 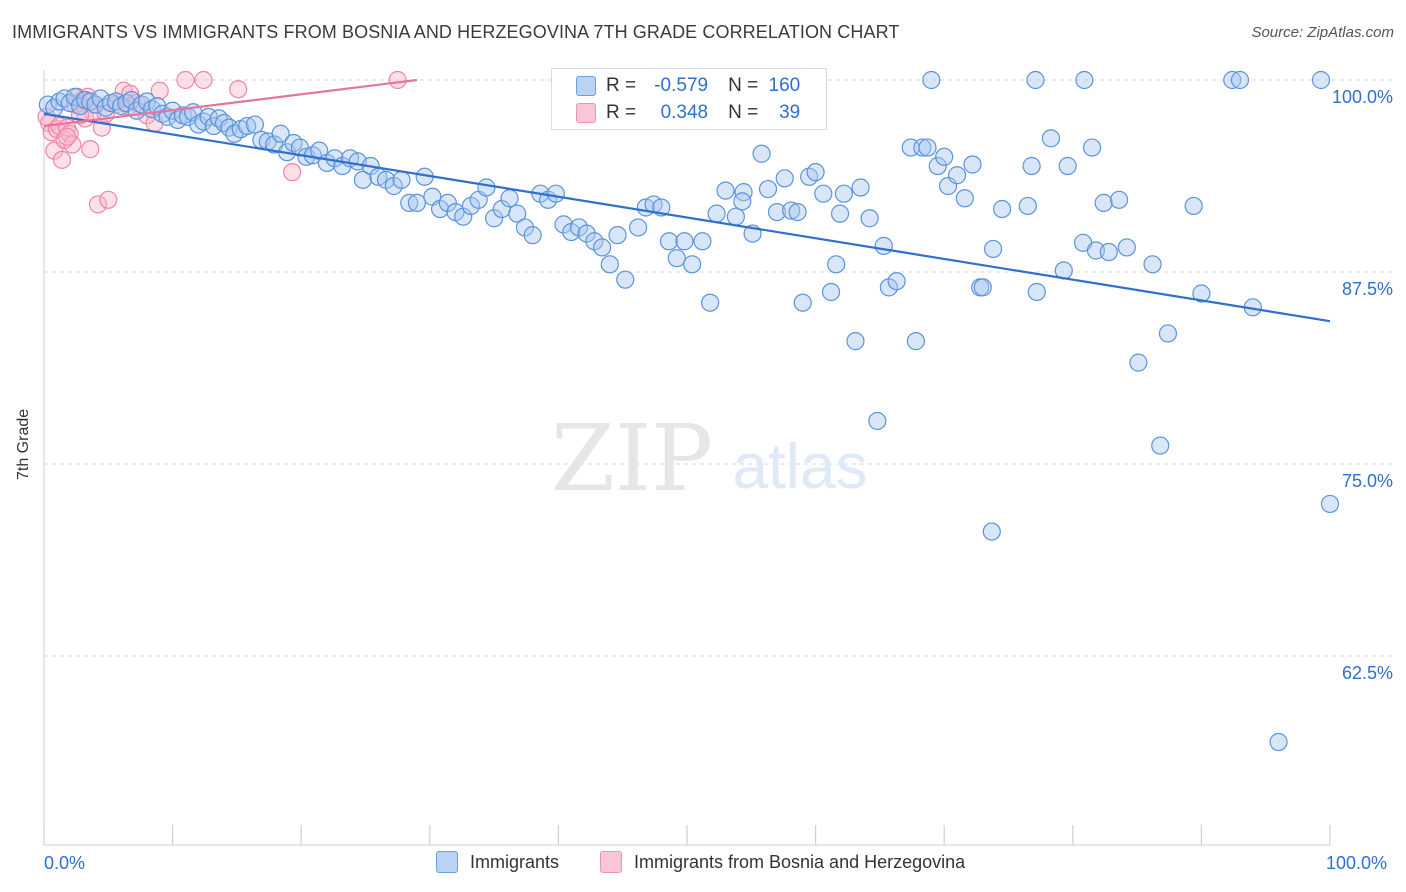 I want to click on y-tick-label: 87.5%, so click(x=1367, y=289).